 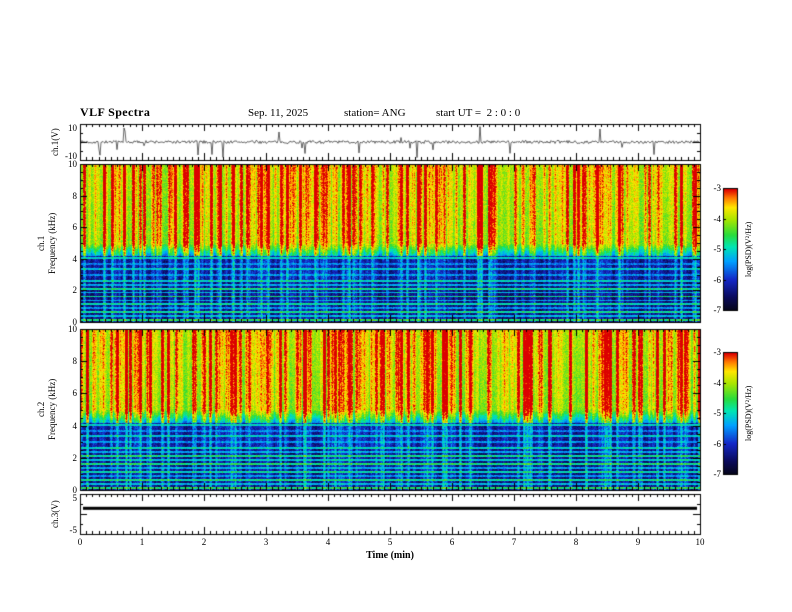 I want to click on ch1-axis-line1: ch.1, so click(x=41, y=243).